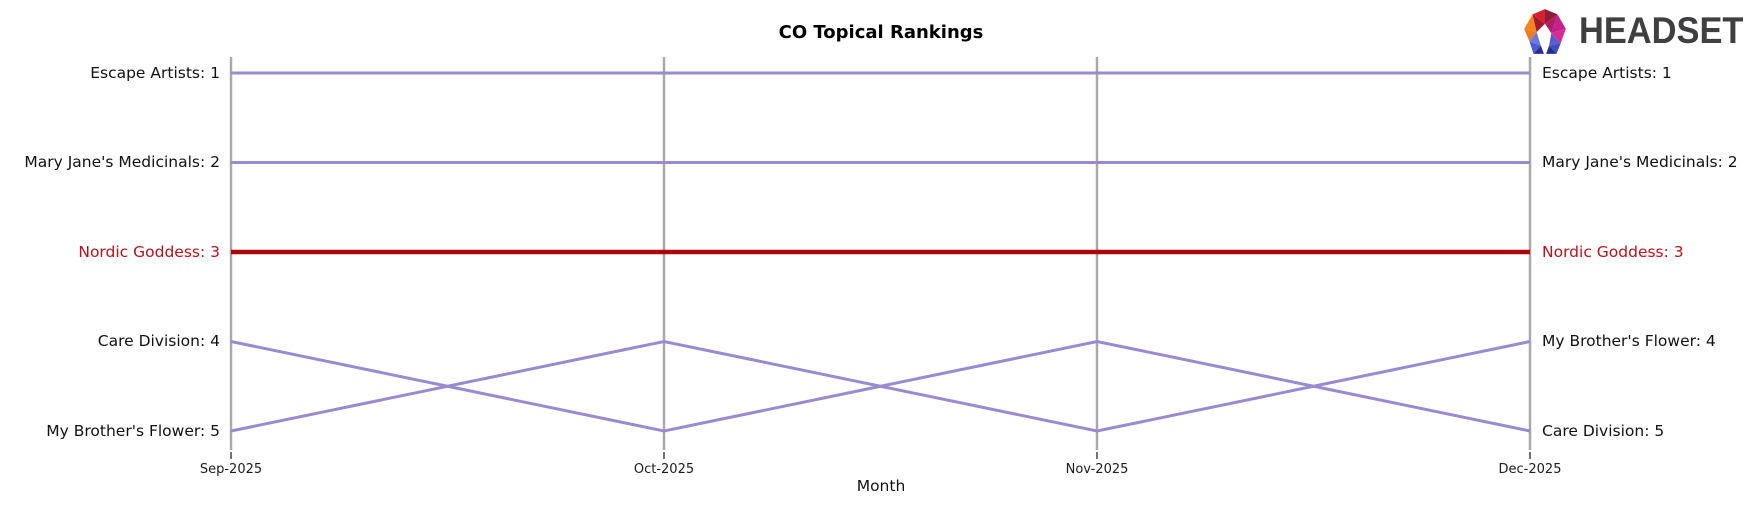 This screenshot has height=507, width=1762. I want to click on x-tick-oct-2025: Oct-2025, so click(664, 469).